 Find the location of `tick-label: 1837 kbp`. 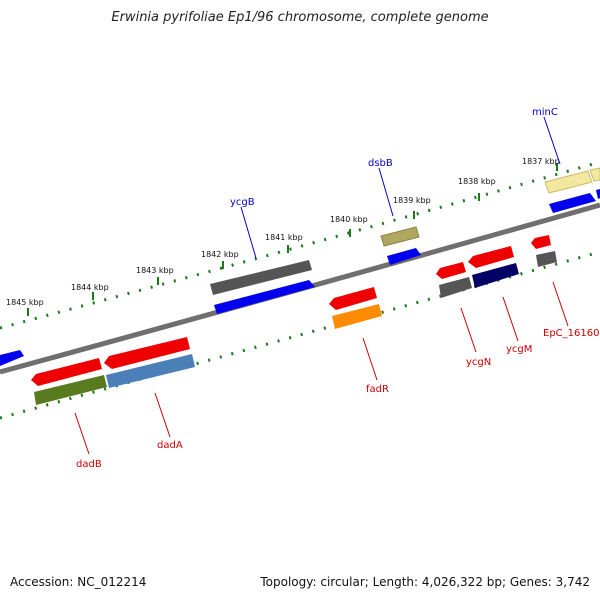

tick-label: 1837 kbp is located at coordinates (541, 161).